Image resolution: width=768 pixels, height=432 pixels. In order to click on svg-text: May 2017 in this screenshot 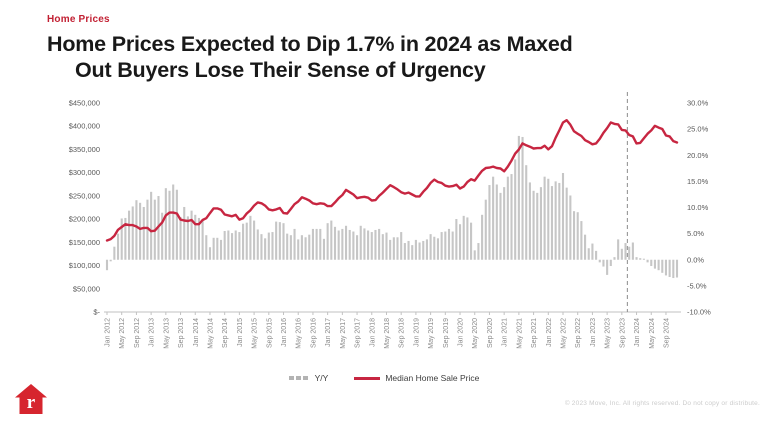, I will do `click(343, 333)`.